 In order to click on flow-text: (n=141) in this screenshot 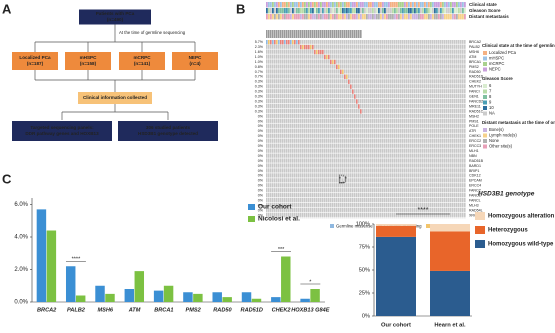, I will do `click(142, 63)`.